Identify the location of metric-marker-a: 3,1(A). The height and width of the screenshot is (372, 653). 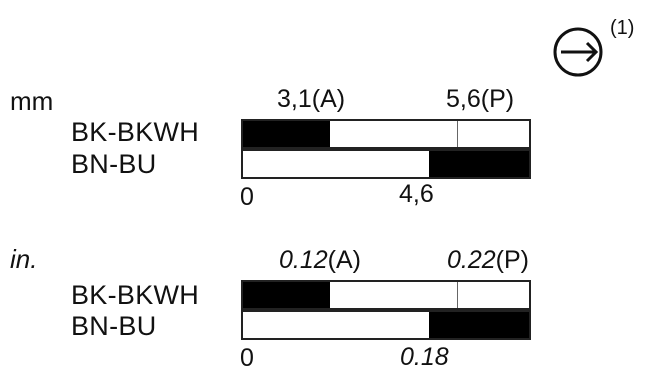
(311, 99).